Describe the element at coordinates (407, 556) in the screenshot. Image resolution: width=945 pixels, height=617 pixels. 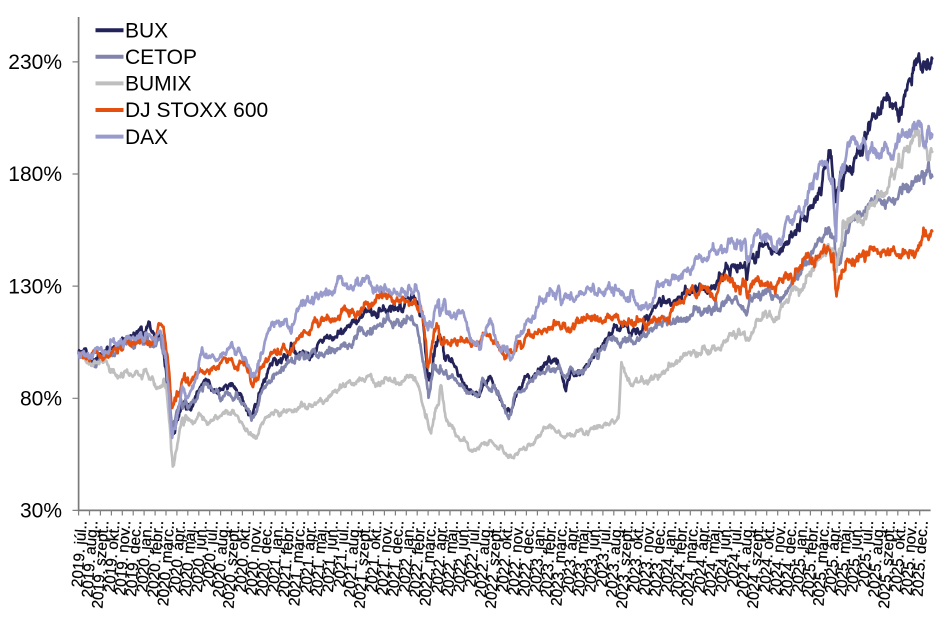
I see `svg-text: 2022. jan..` at that location.